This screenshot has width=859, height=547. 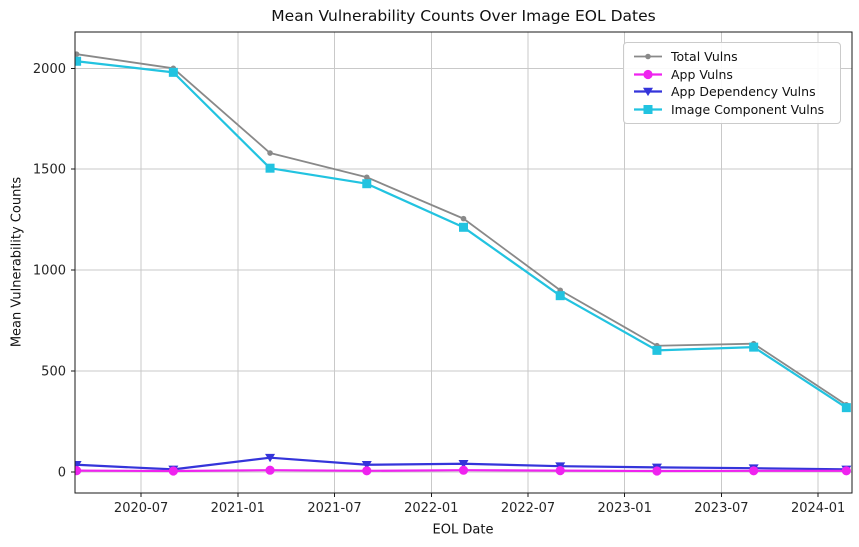 I want to click on legend-item-app-vulns: App Vulns, so click(x=732, y=75).